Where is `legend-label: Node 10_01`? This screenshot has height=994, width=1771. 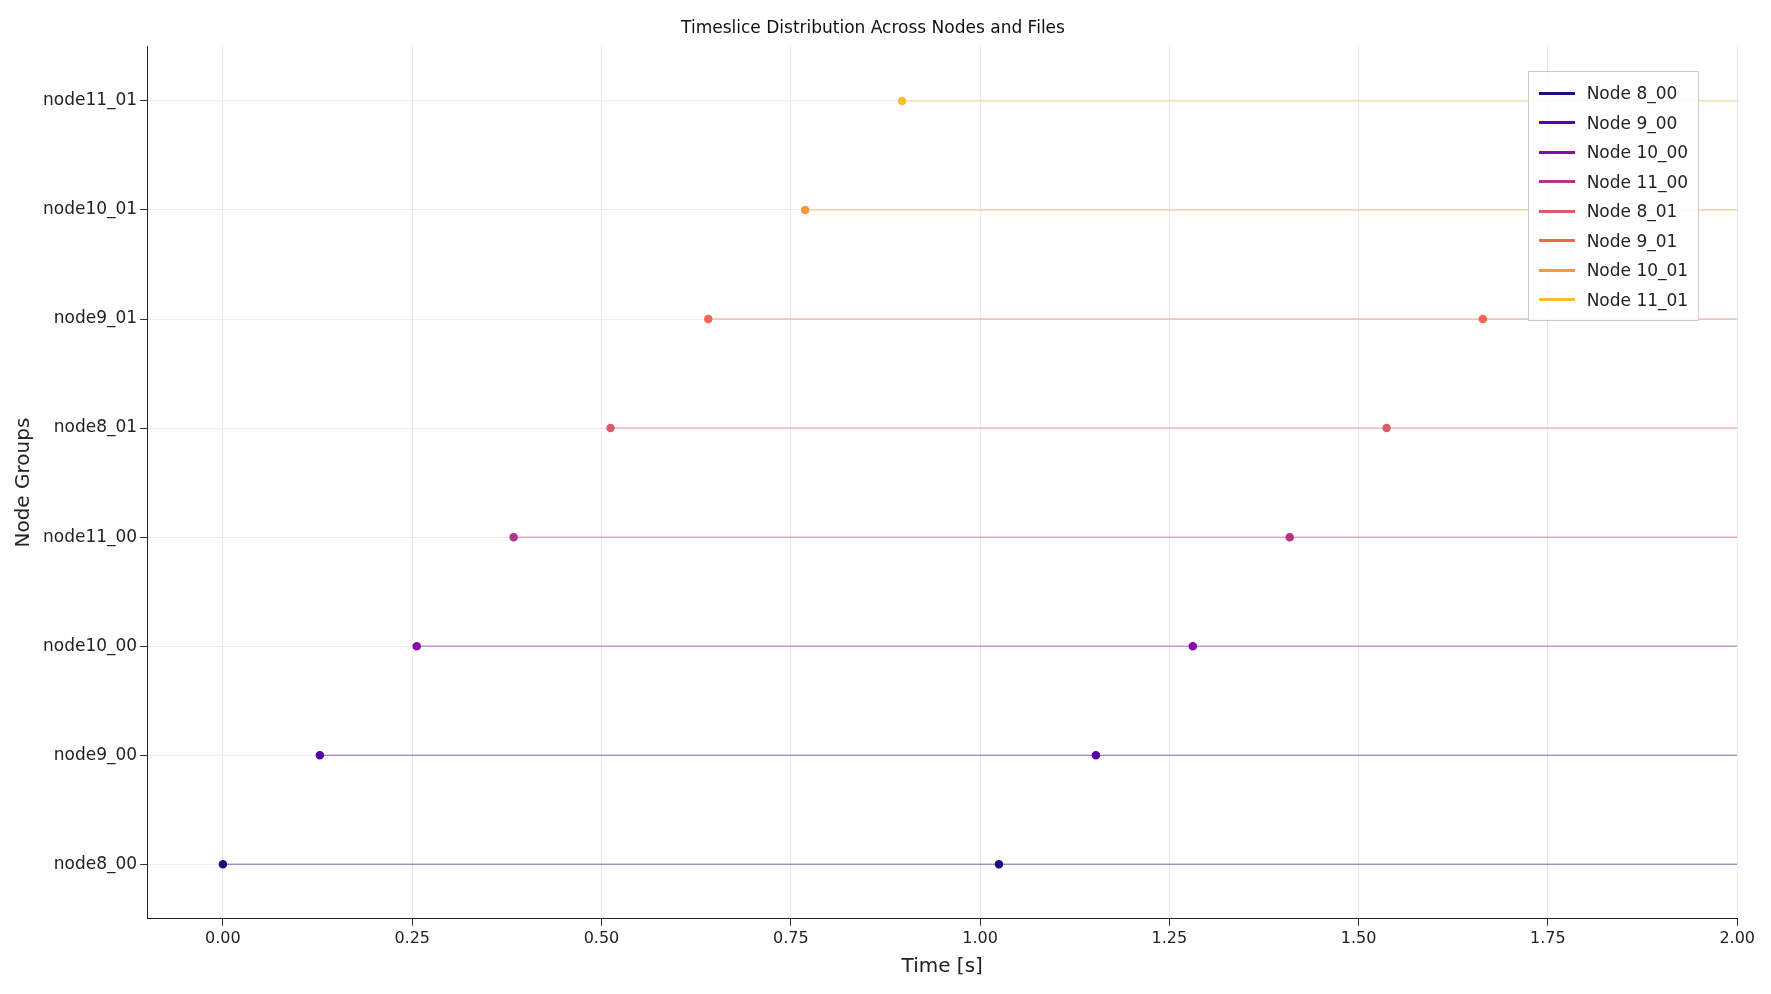
legend-label: Node 10_01 is located at coordinates (1637, 270).